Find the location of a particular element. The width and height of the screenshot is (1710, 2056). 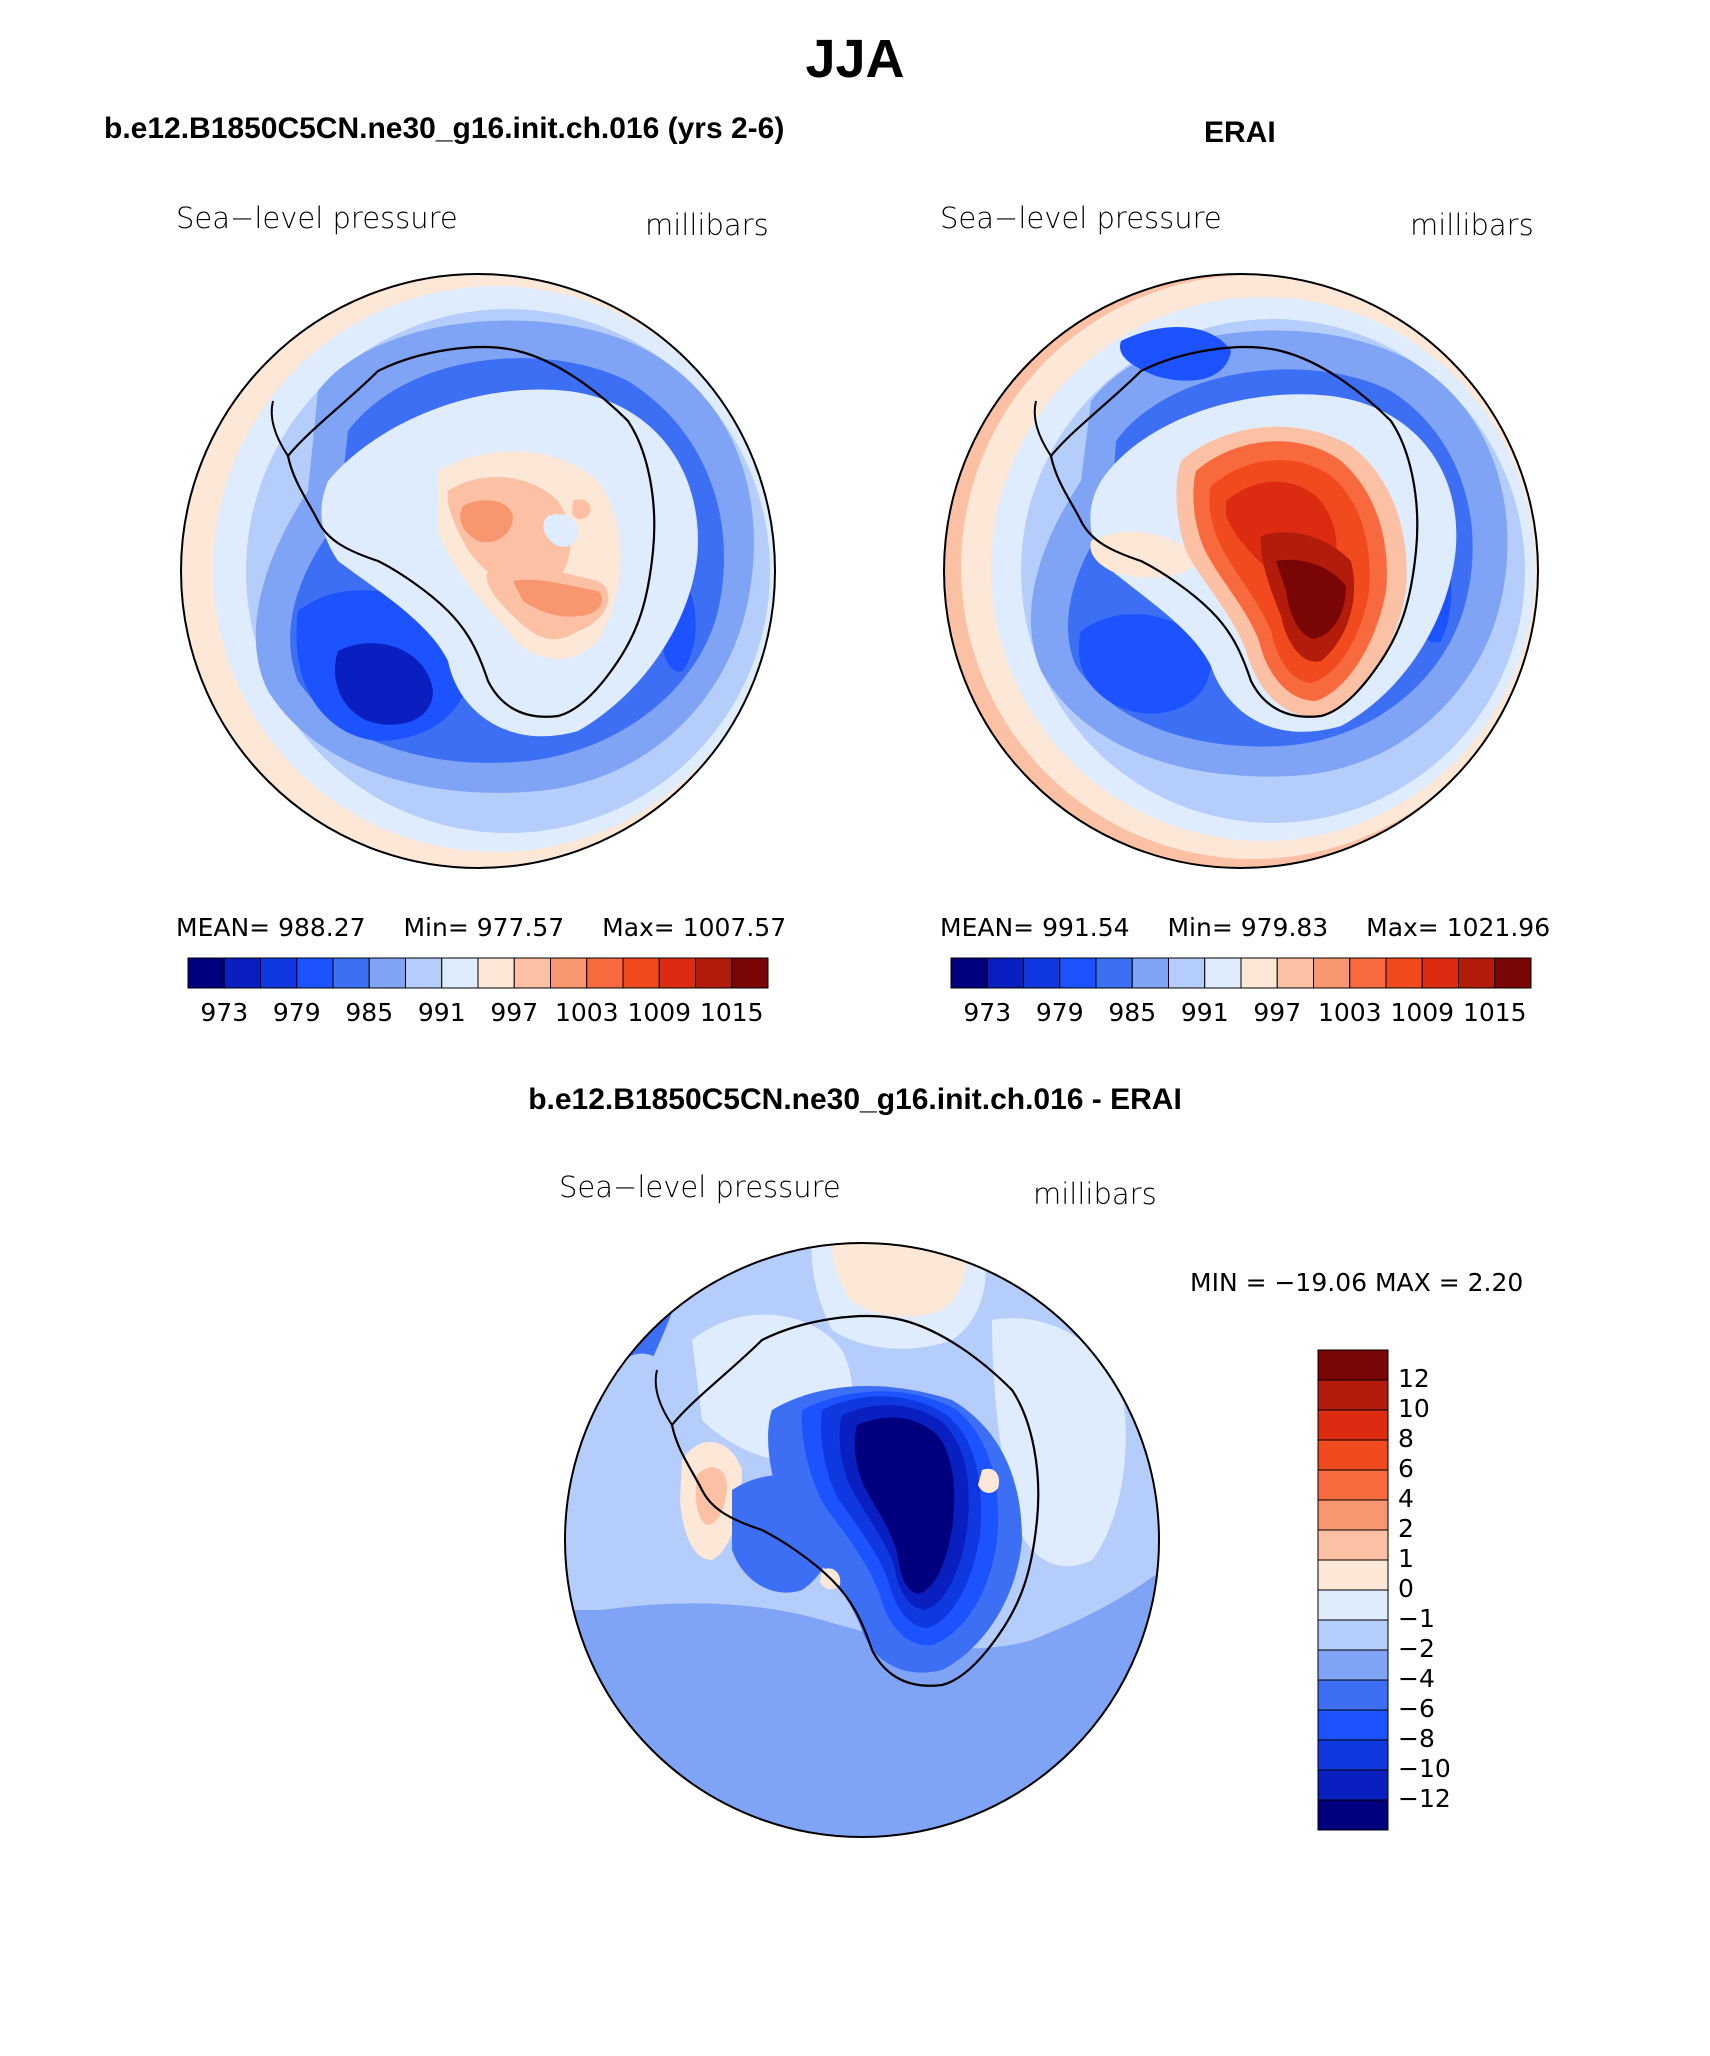

colorbar-tick-label: 10 is located at coordinates (1414, 1408).